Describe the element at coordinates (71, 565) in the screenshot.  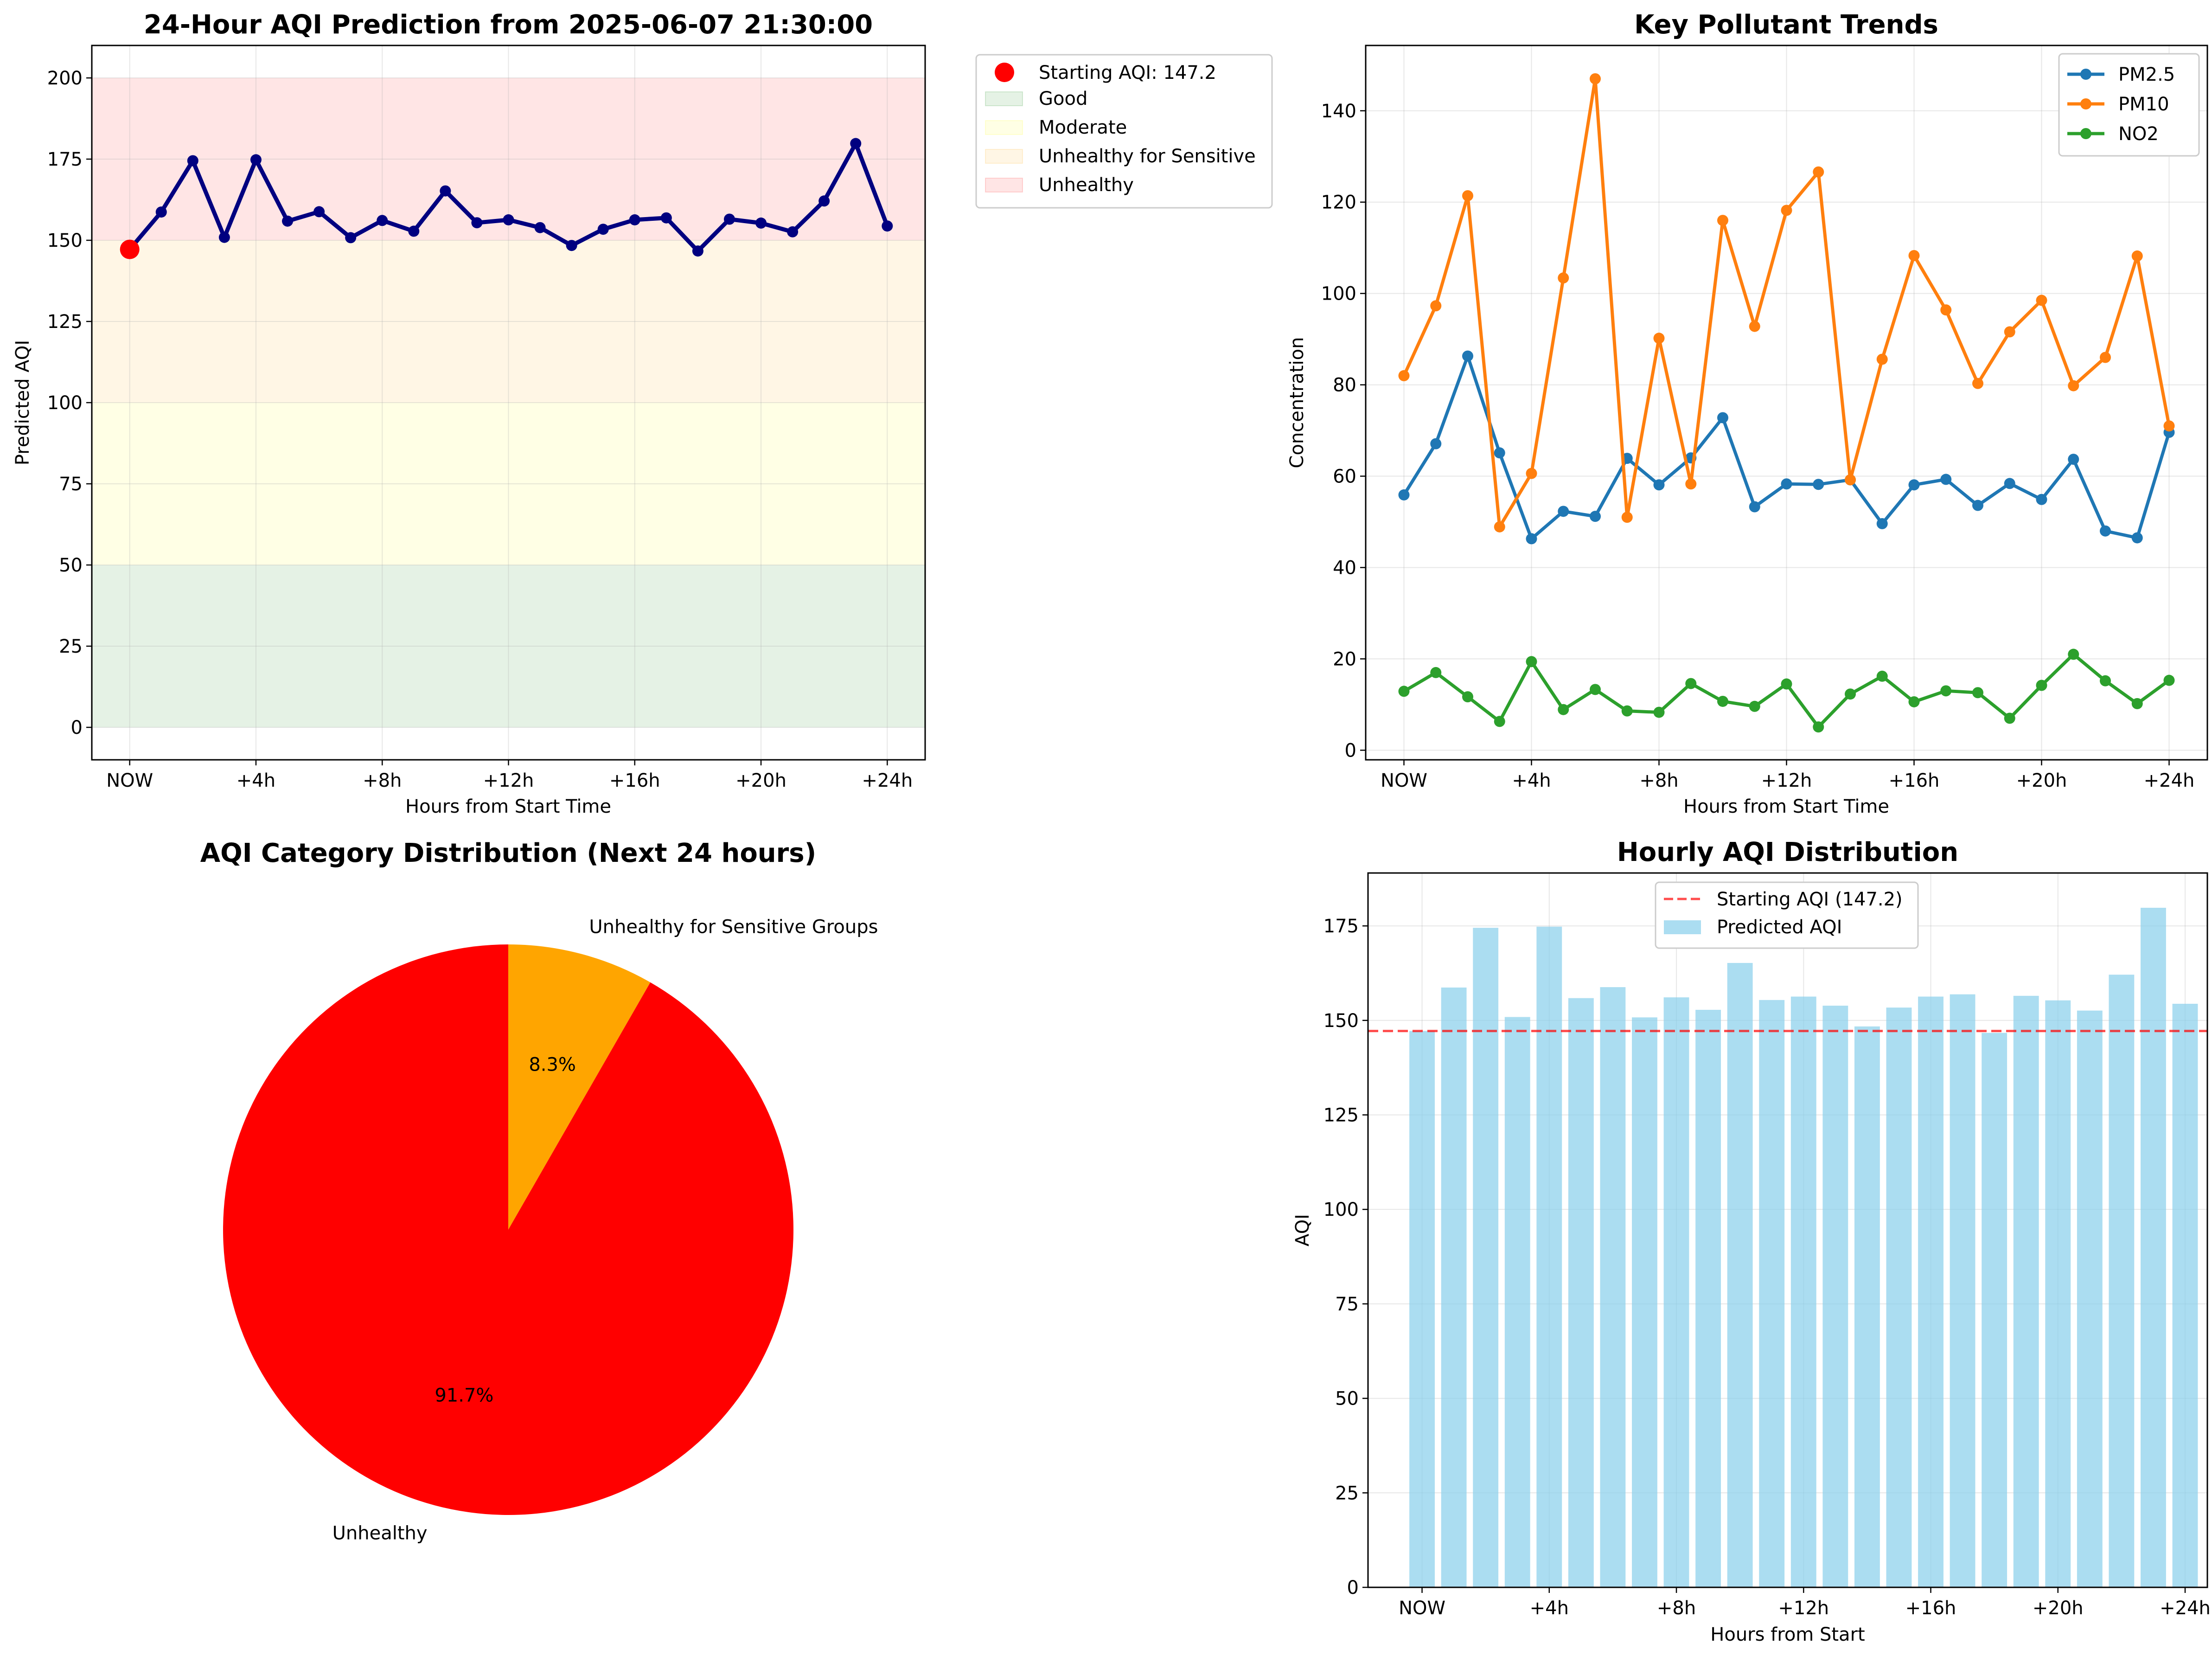
I see `aqi-prediction-y-tick-label: 50` at that location.